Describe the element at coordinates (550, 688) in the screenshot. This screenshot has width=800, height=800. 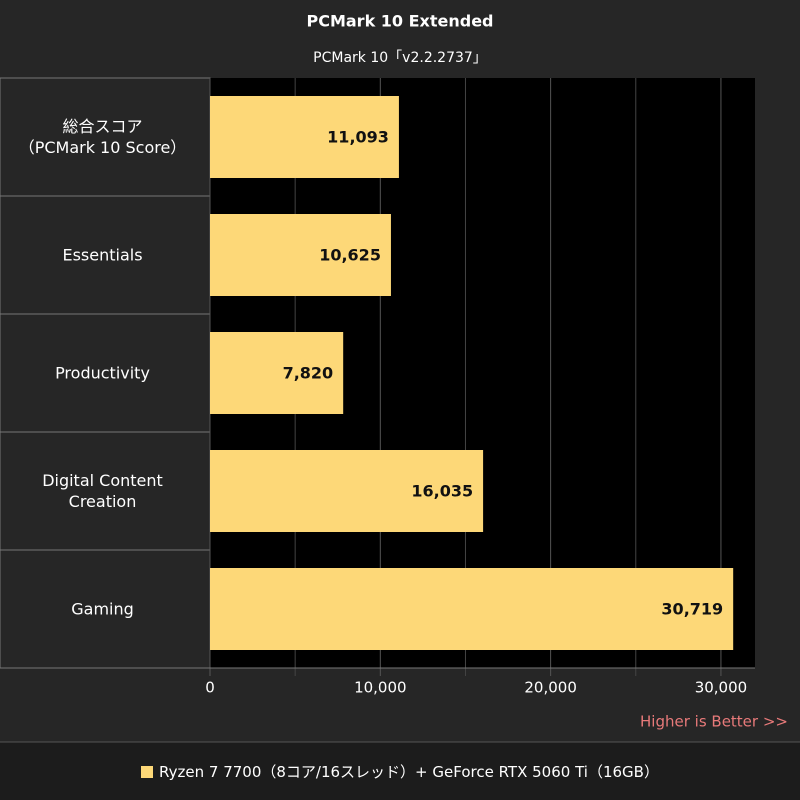
I see `x-tick-label: 20,000` at that location.